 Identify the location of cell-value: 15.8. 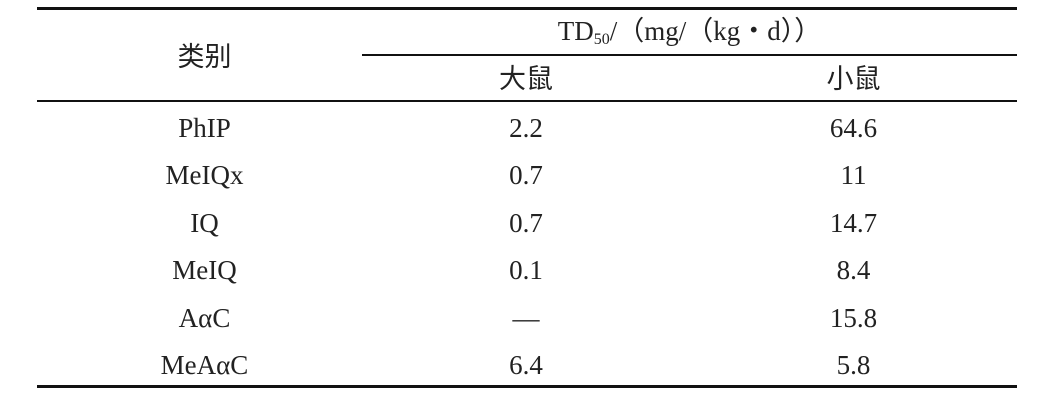
(853, 317).